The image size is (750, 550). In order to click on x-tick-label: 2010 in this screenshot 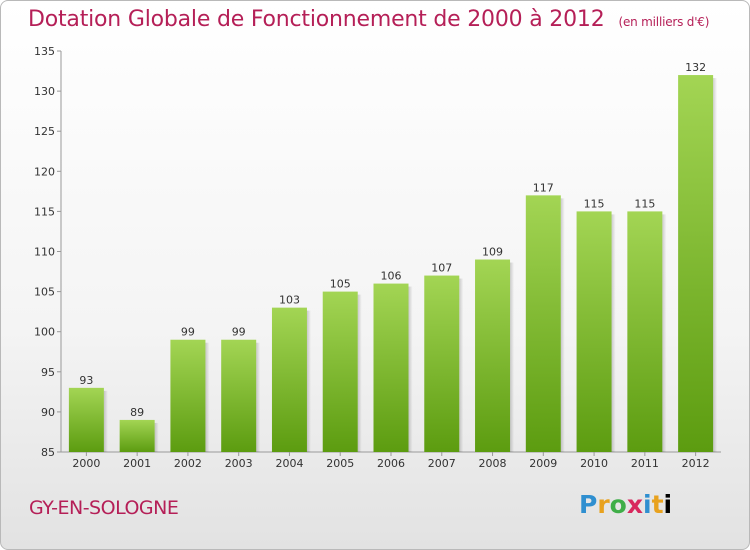, I will do `click(594, 463)`.